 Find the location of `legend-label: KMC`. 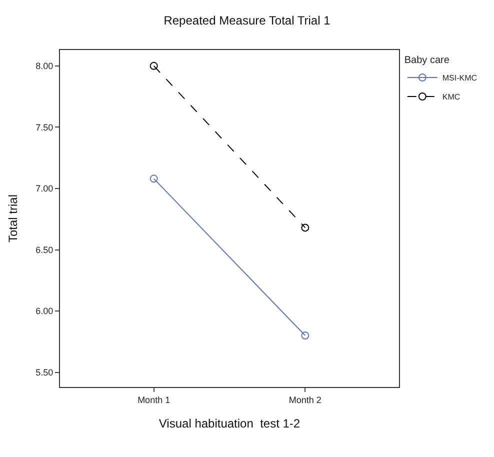

legend-label: KMC is located at coordinates (451, 97).